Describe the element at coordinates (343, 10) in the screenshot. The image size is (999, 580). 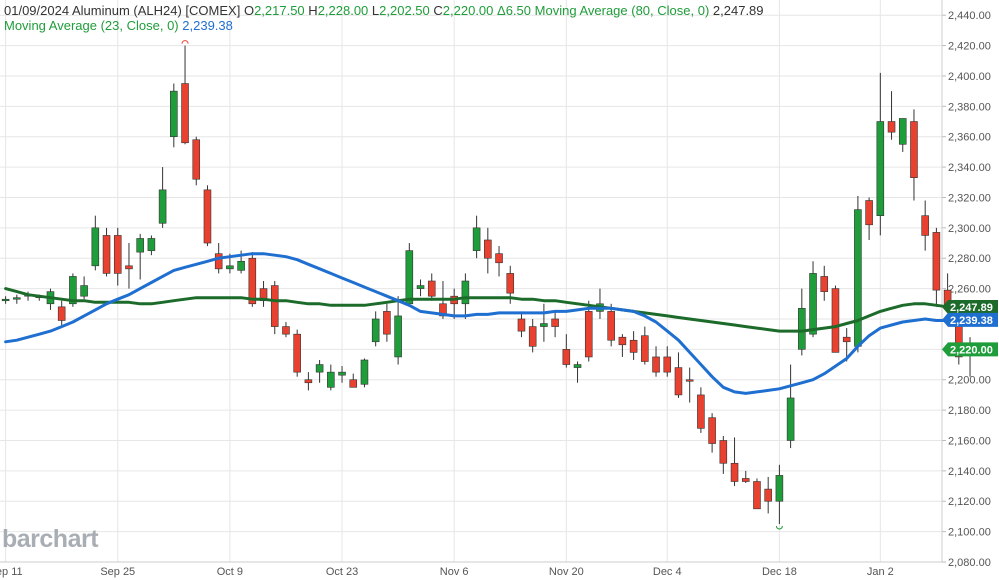
I see `high-value: 2,228.00` at that location.